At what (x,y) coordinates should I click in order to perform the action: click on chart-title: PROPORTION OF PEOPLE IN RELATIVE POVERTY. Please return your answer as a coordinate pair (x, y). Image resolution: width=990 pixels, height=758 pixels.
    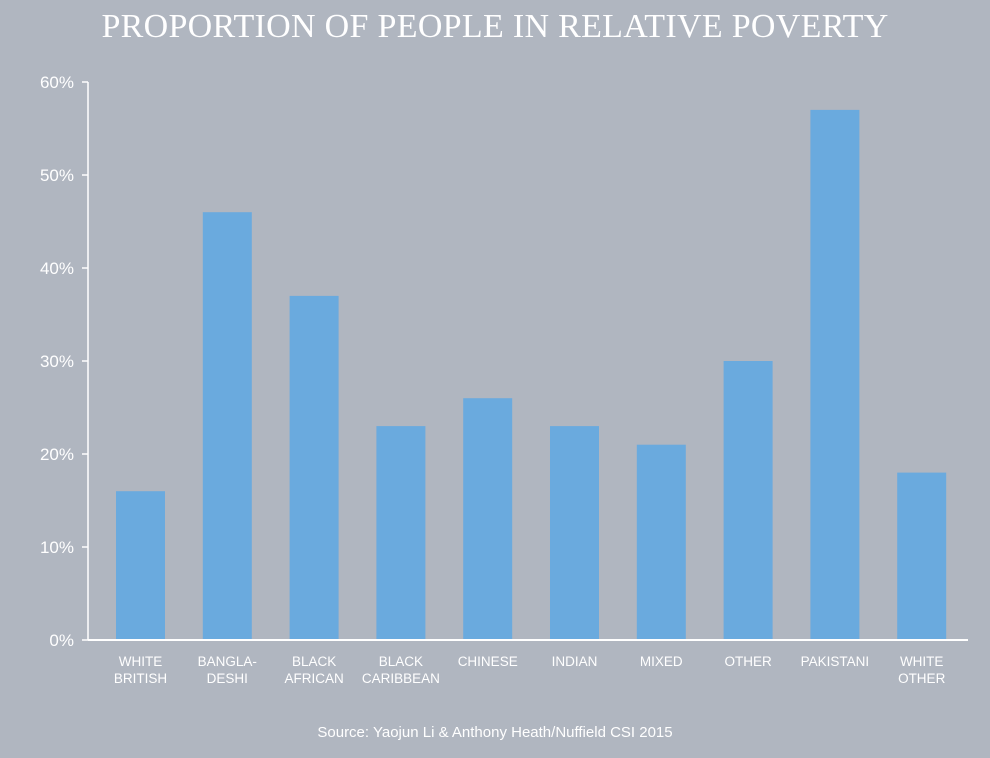
    Looking at the image, I should click on (495, 26).